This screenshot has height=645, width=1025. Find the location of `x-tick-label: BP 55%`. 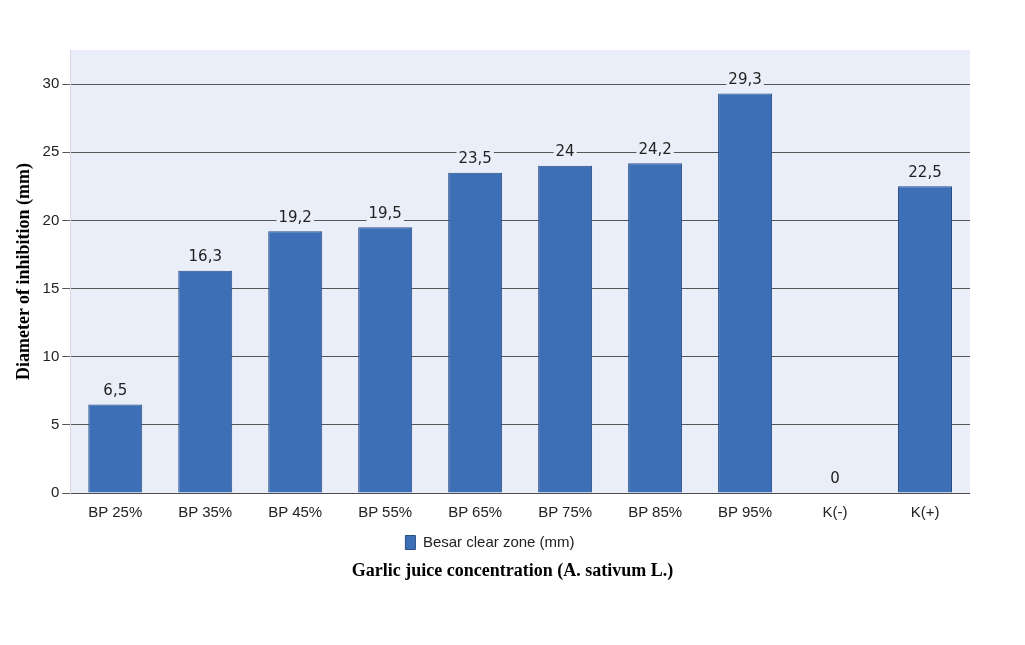

x-tick-label: BP 55% is located at coordinates (385, 512).